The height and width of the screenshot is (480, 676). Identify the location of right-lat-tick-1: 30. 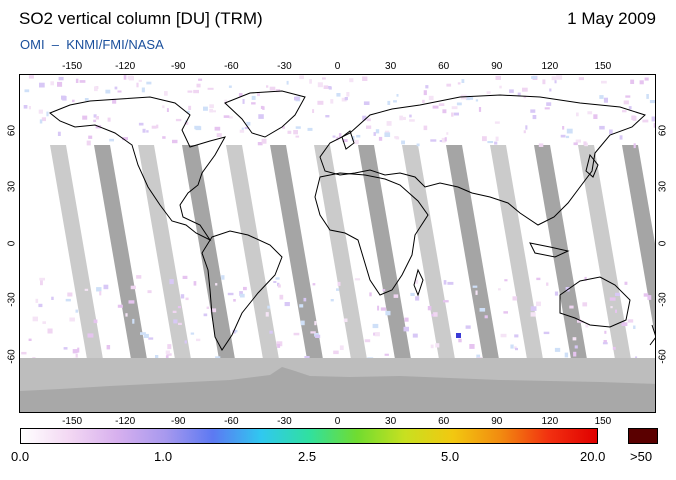
(663, 186).